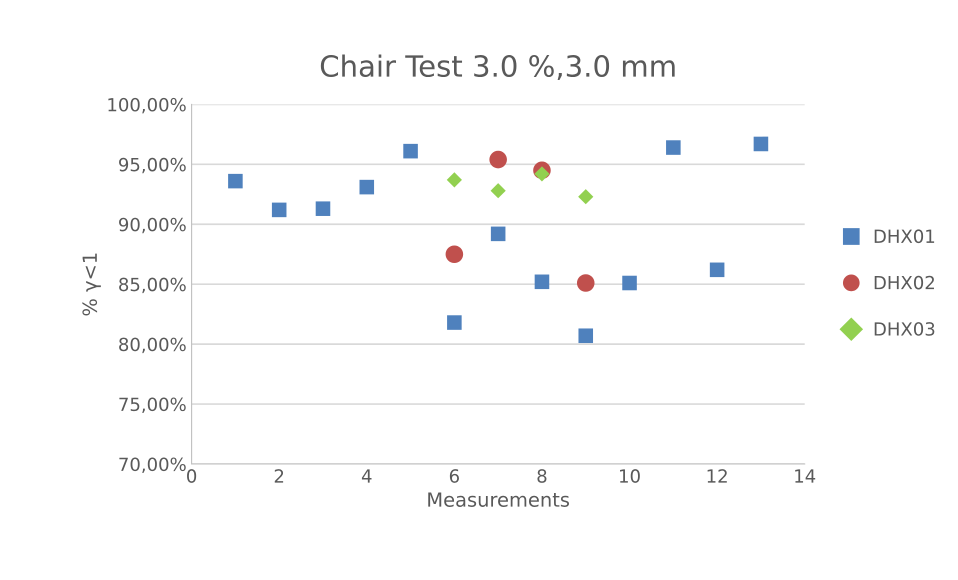  I want to click on x-axis-title: Measurements, so click(499, 499).